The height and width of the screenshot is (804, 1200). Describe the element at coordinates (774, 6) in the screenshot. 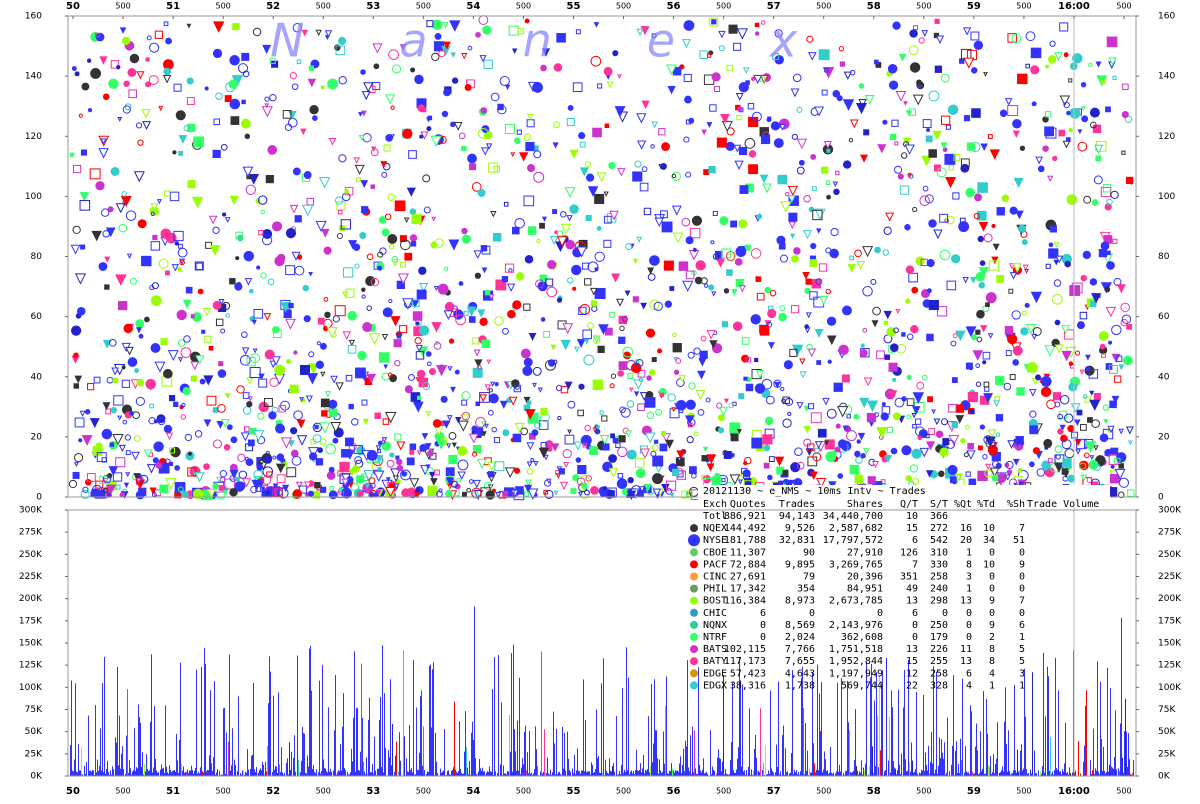

I see `x-tick-label: 57` at that location.